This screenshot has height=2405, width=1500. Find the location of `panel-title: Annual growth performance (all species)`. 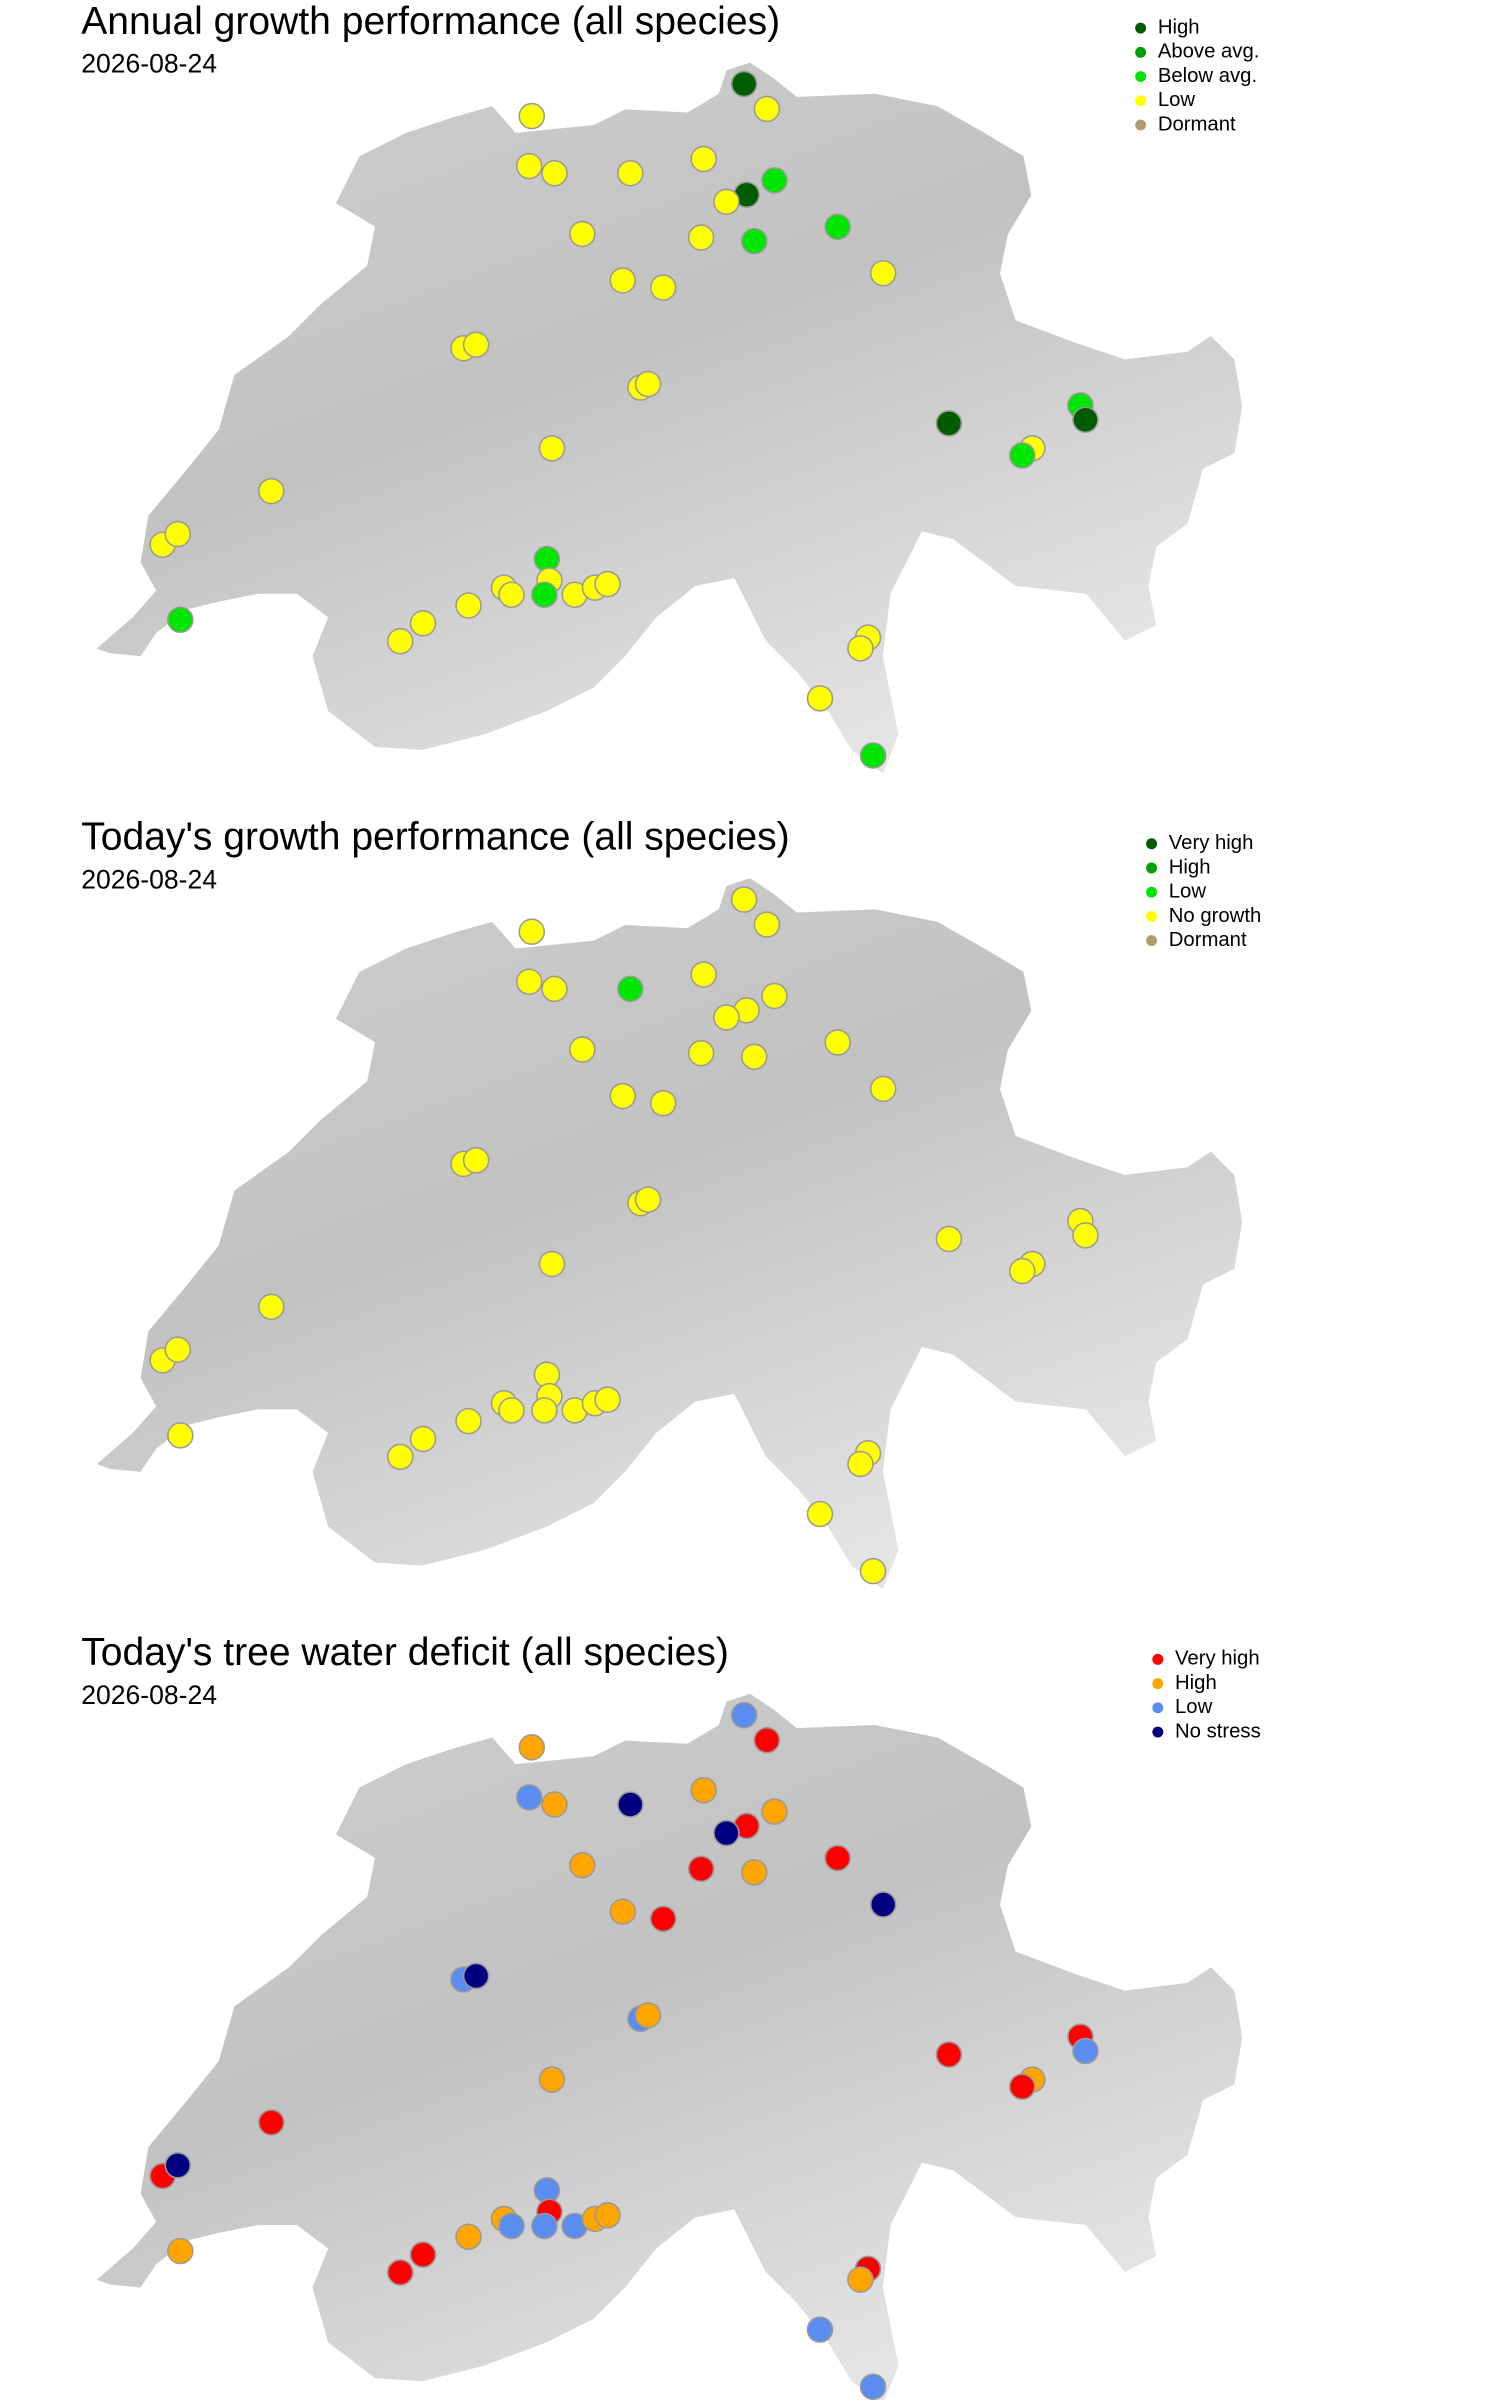

panel-title: Annual growth performance (all species) is located at coordinates (430, 21).